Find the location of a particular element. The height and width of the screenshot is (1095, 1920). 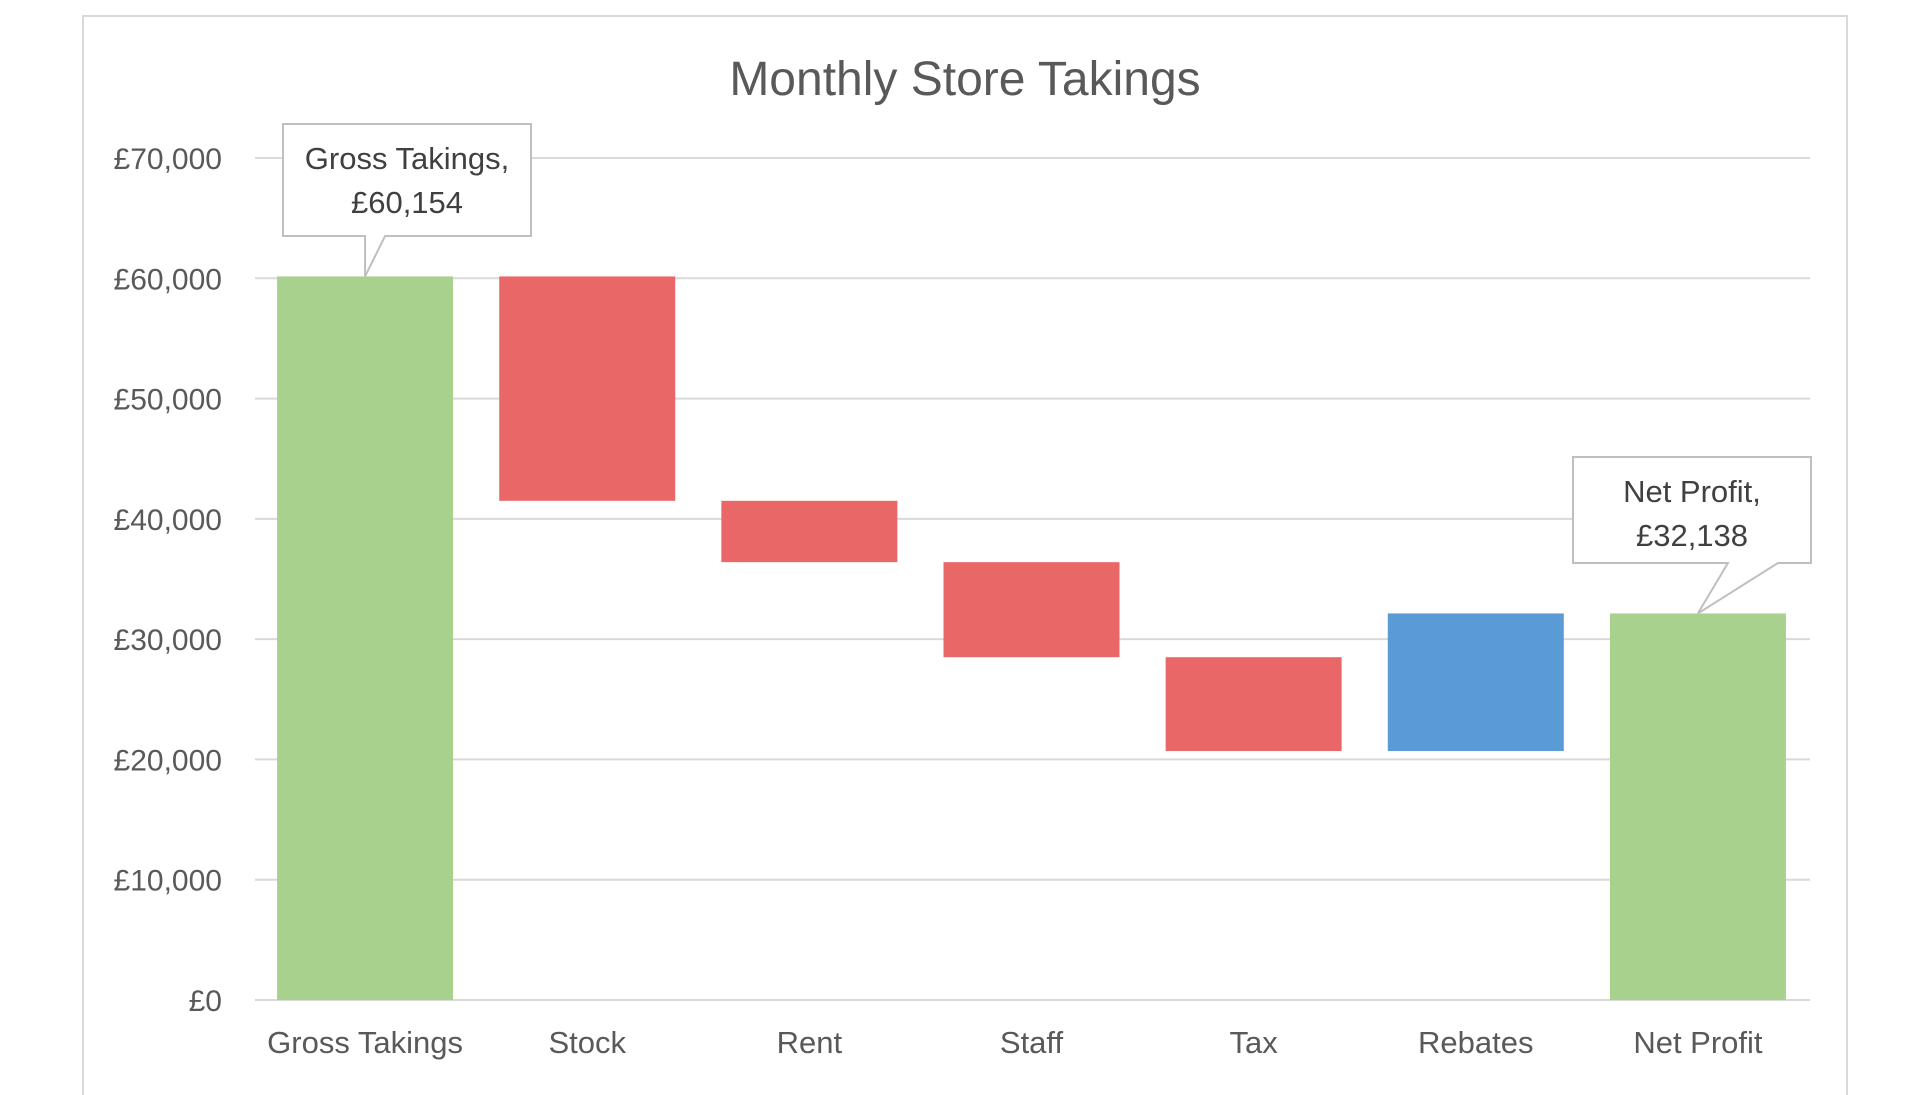

bar-stock is located at coordinates (587, 388).